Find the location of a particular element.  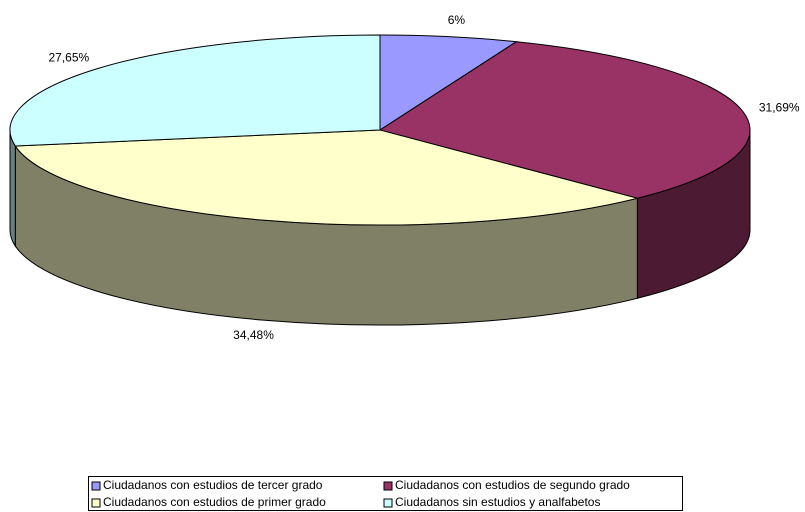

data-label: 31,69% is located at coordinates (779, 108).